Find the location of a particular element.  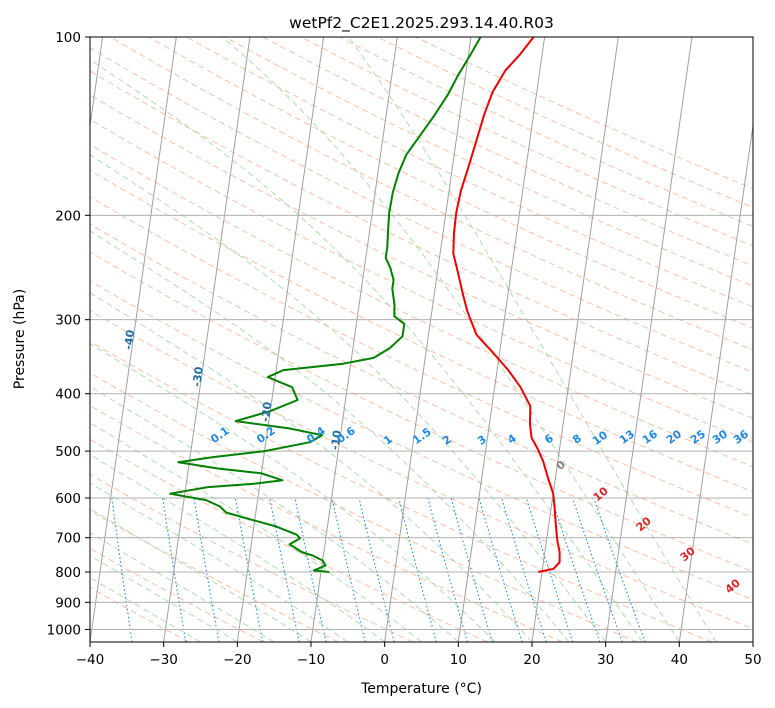

mixing-ratio-label: 0.1 is located at coordinates (219, 435).